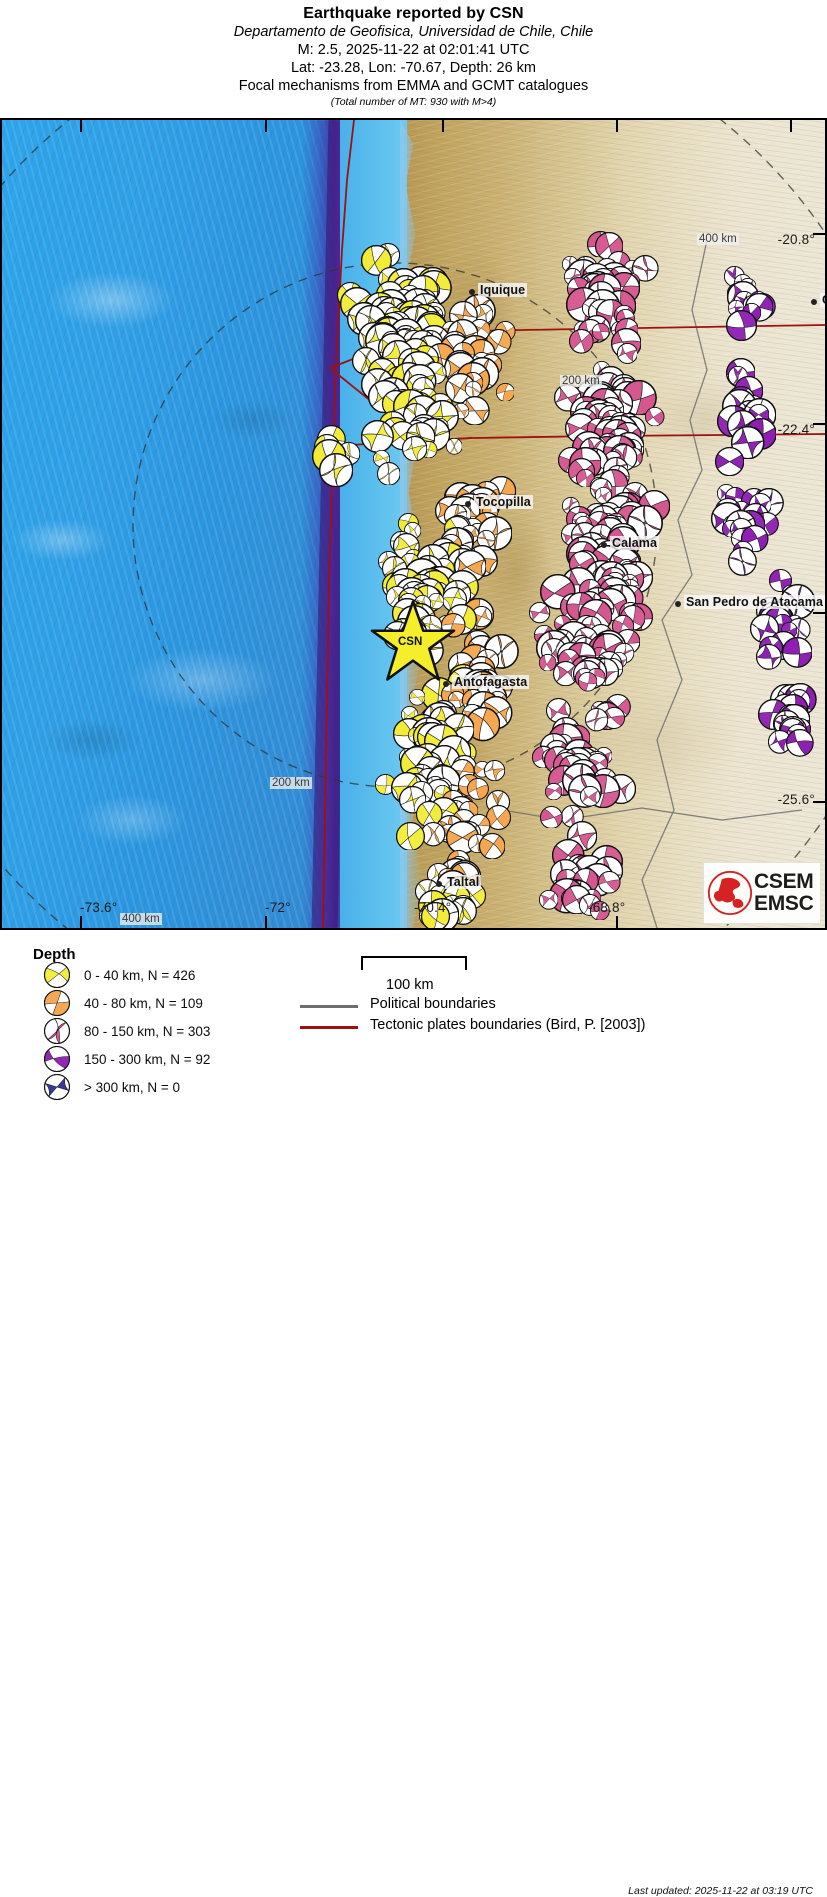 The image size is (827, 1897). I want to click on location-line: Lat: -23.28, Lon: -70.67, Depth: 26 km, so click(413, 68).